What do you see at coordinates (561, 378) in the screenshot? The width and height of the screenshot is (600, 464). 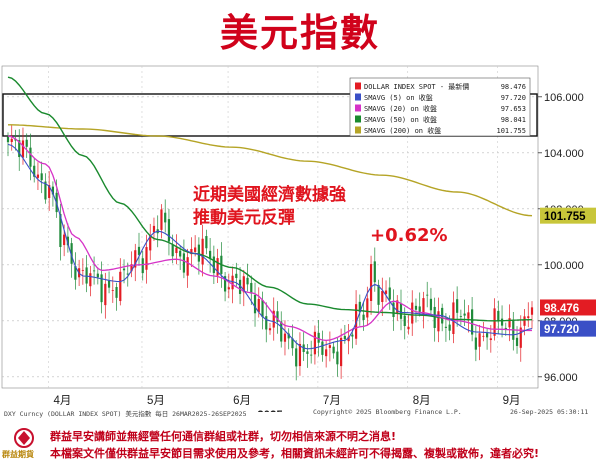 I see `y-tick-label: 96.000` at bounding box center [561, 378].